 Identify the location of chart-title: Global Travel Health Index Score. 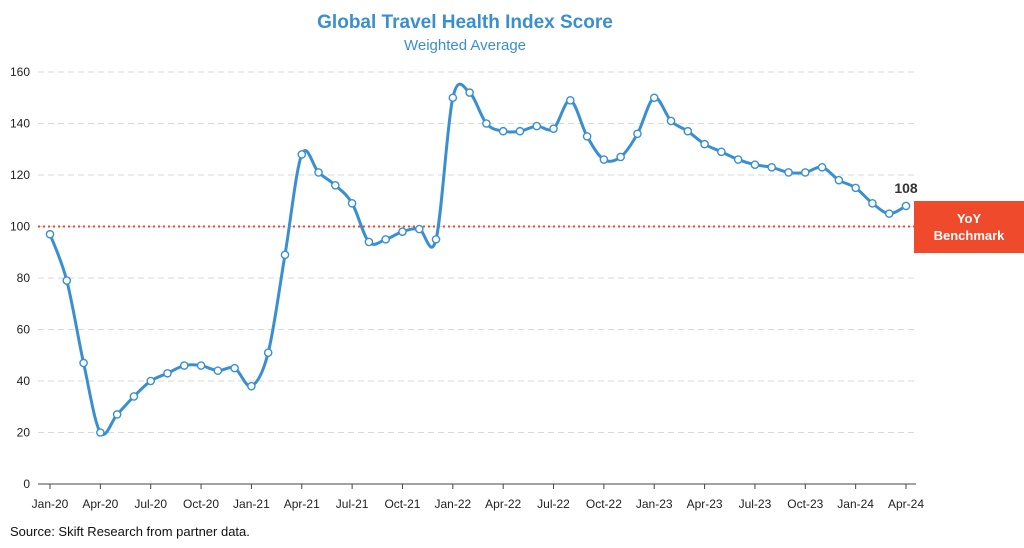
(465, 22).